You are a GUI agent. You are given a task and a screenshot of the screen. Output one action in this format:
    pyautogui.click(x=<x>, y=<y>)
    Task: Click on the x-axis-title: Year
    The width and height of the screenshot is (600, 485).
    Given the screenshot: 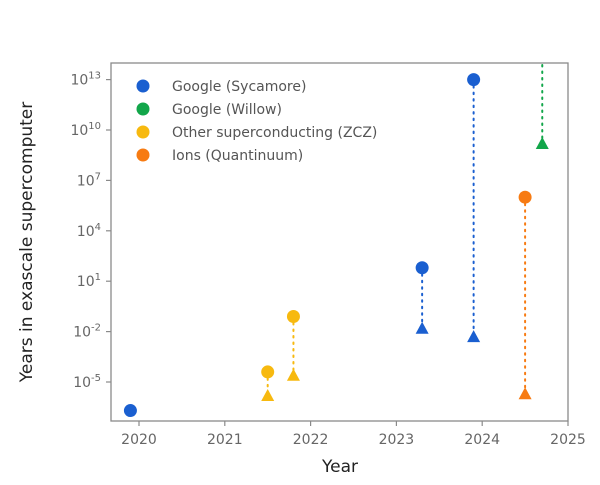 What is the action you would take?
    pyautogui.click(x=339, y=467)
    